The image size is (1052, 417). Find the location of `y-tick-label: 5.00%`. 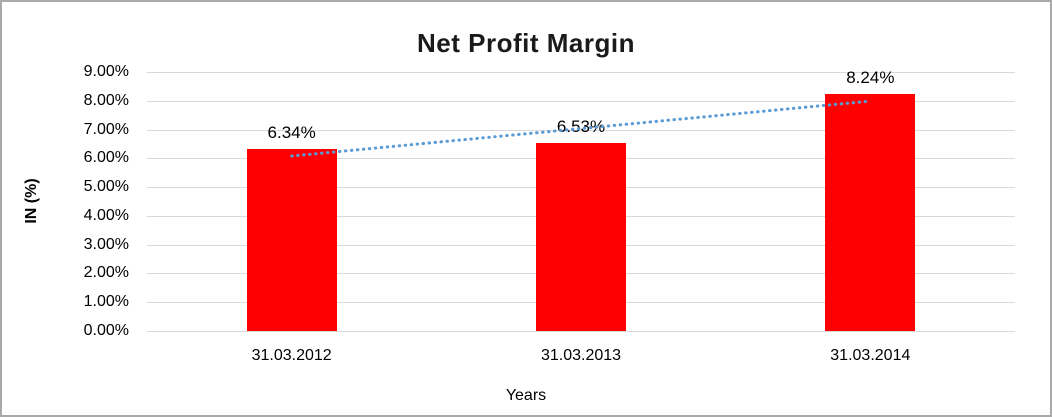

y-tick-label: 5.00% is located at coordinates (106, 187).